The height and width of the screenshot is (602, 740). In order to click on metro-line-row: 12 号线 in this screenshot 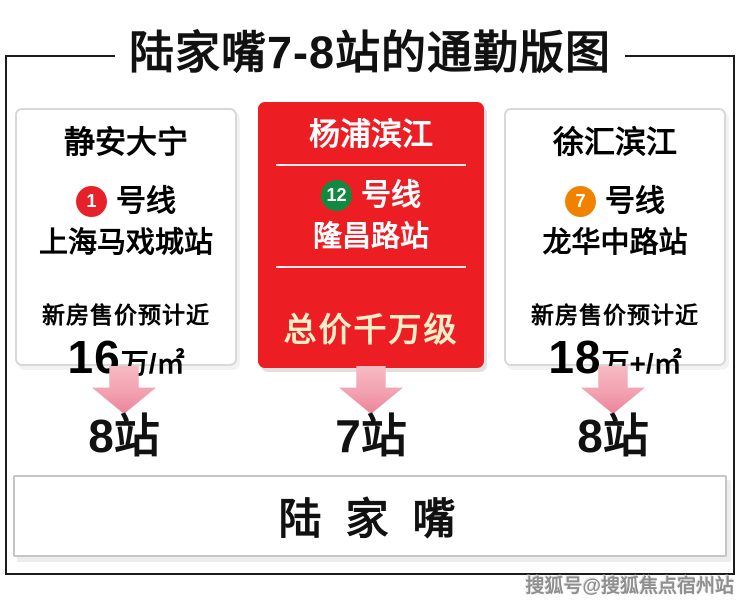, I will do `click(371, 195)`.